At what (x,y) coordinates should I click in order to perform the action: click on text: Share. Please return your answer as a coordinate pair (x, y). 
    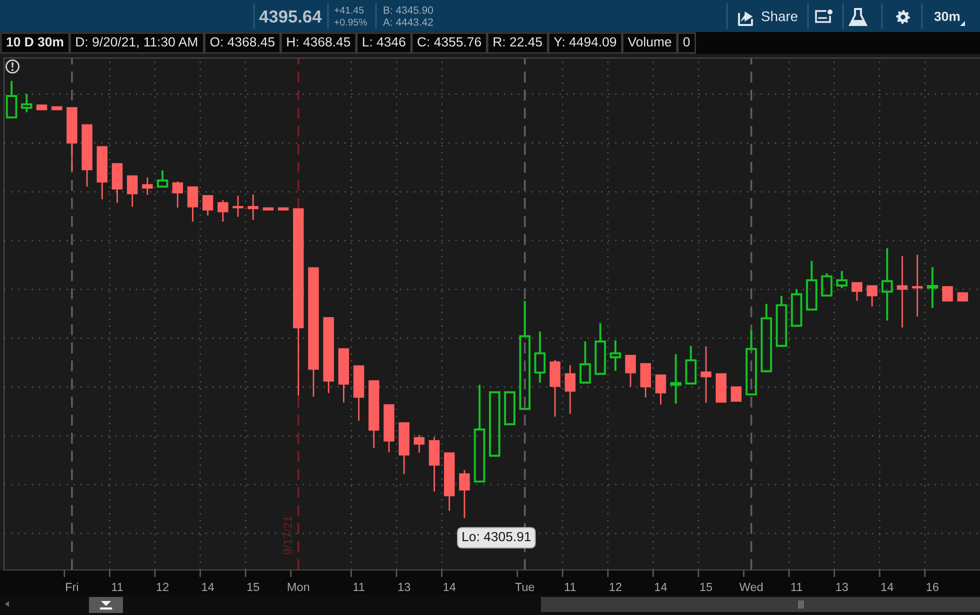
    Looking at the image, I should click on (780, 16).